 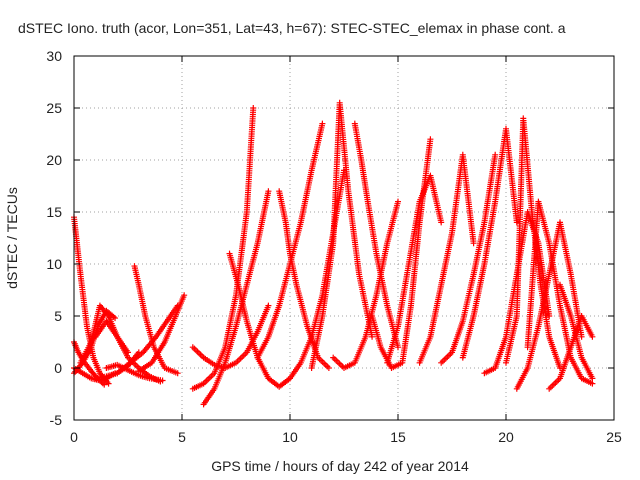 I want to click on x-tick-label: 20, so click(x=506, y=437).